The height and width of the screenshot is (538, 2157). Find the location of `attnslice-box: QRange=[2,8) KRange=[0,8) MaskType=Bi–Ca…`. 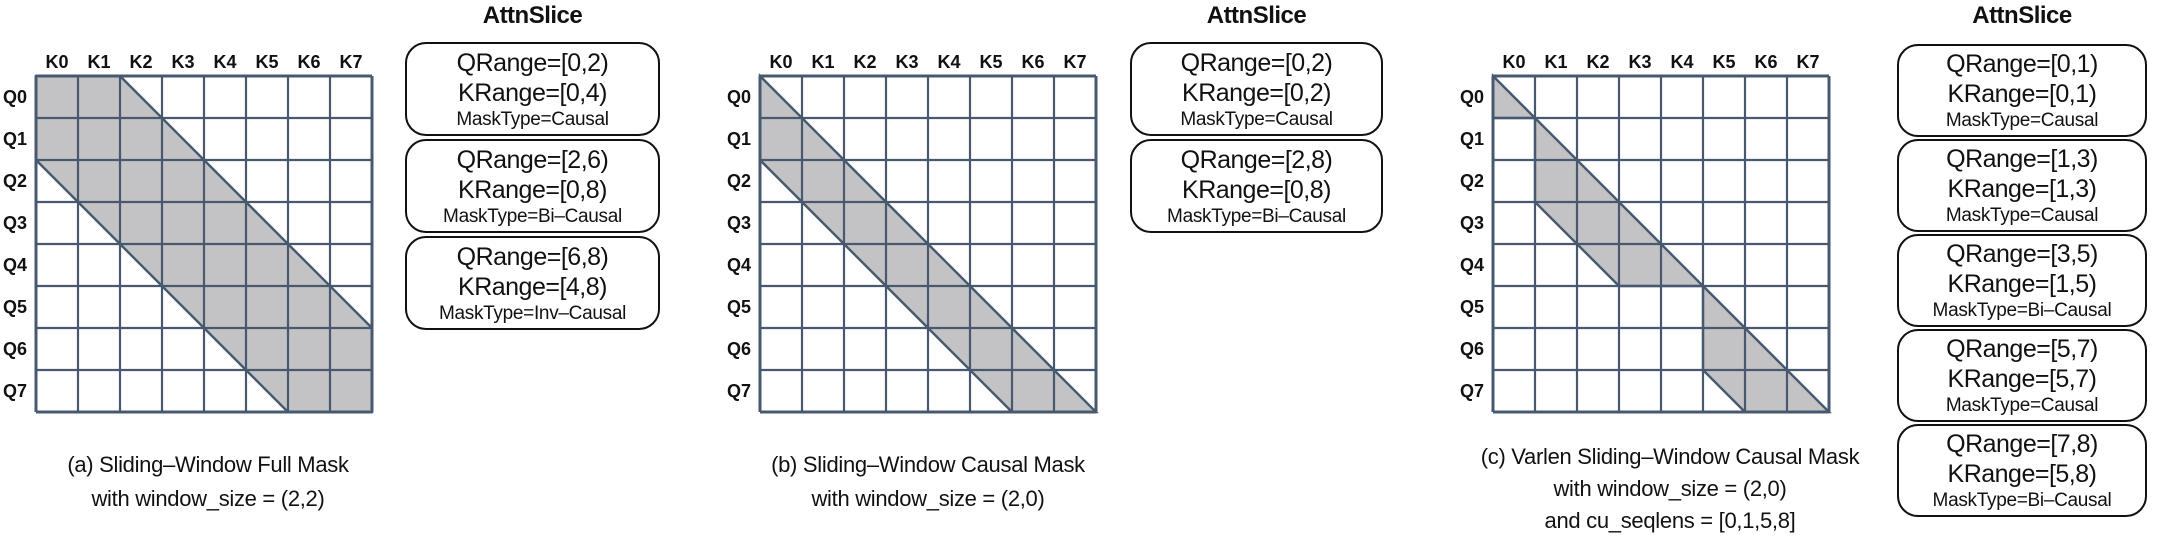

attnslice-box: QRange=[2,8) KRange=[0,8) MaskType=Bi–Ca… is located at coordinates (1256, 186).